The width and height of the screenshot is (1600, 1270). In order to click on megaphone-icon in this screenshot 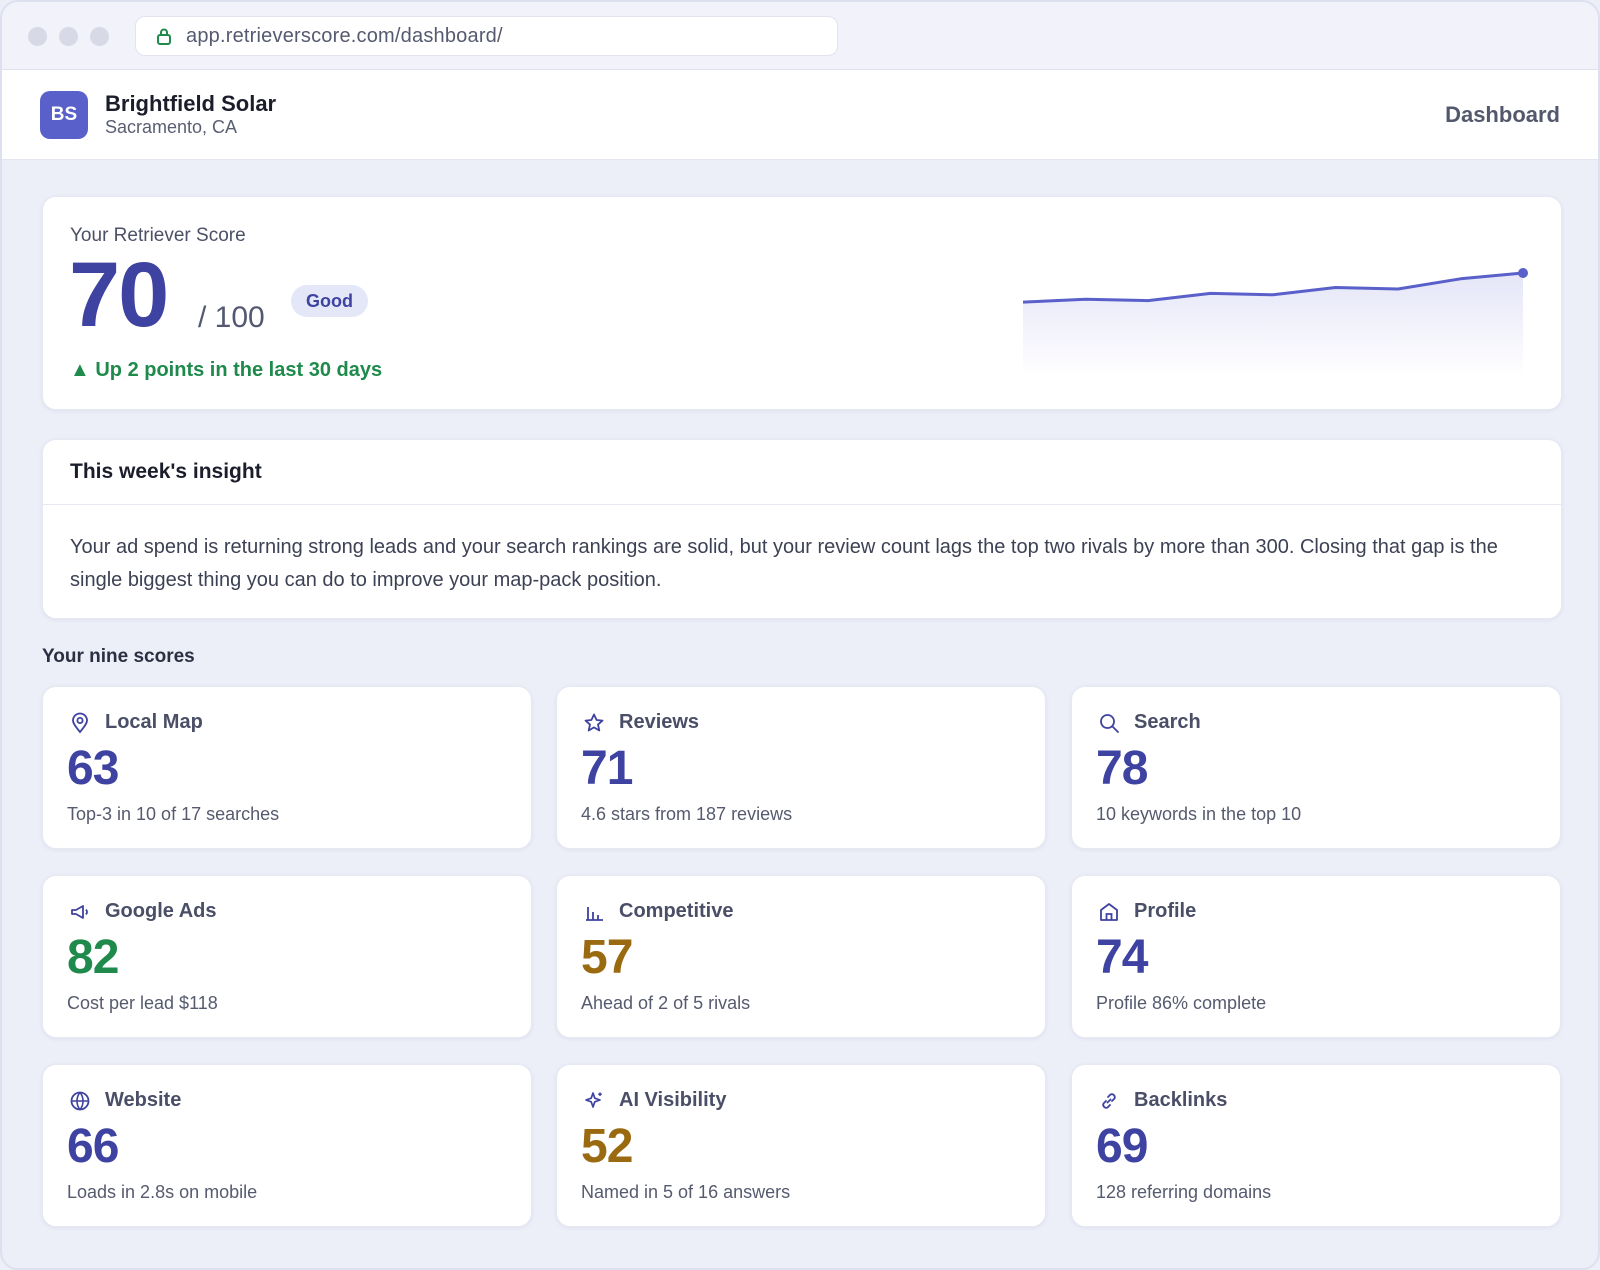, I will do `click(80, 912)`.